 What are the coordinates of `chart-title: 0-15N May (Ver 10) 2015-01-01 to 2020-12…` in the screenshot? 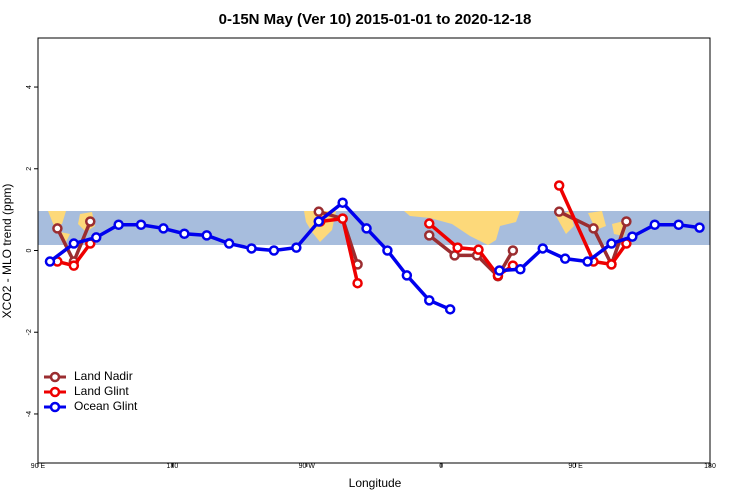 It's located at (375, 19).